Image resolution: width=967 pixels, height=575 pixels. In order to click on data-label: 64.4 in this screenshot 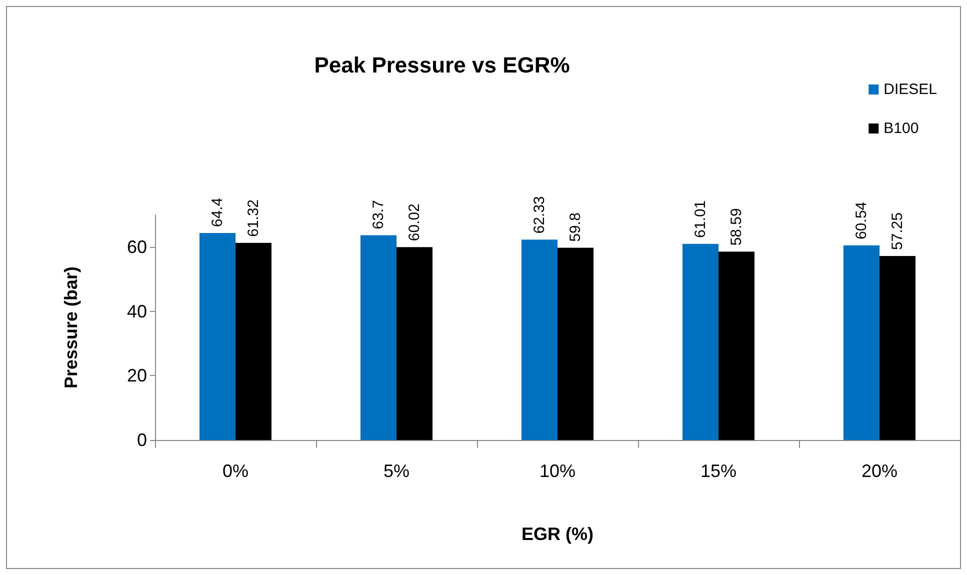, I will do `click(217, 212)`.